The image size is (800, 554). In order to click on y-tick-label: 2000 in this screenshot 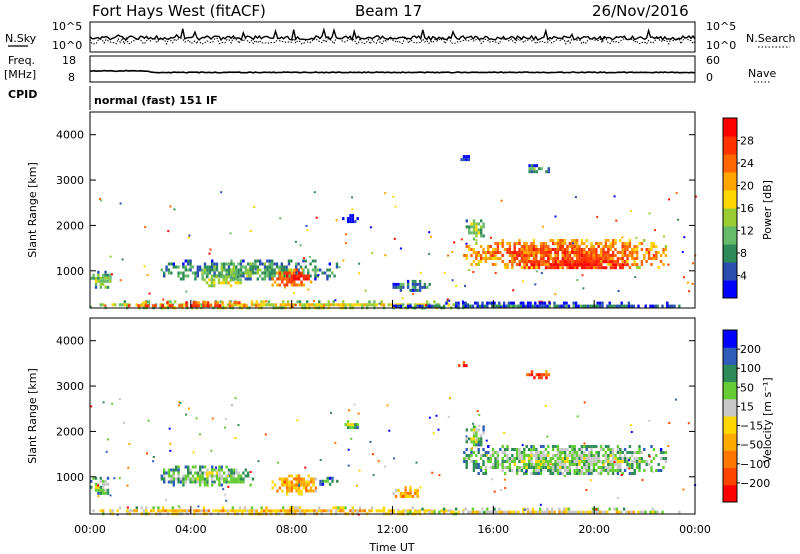, I will do `click(70, 431)`.